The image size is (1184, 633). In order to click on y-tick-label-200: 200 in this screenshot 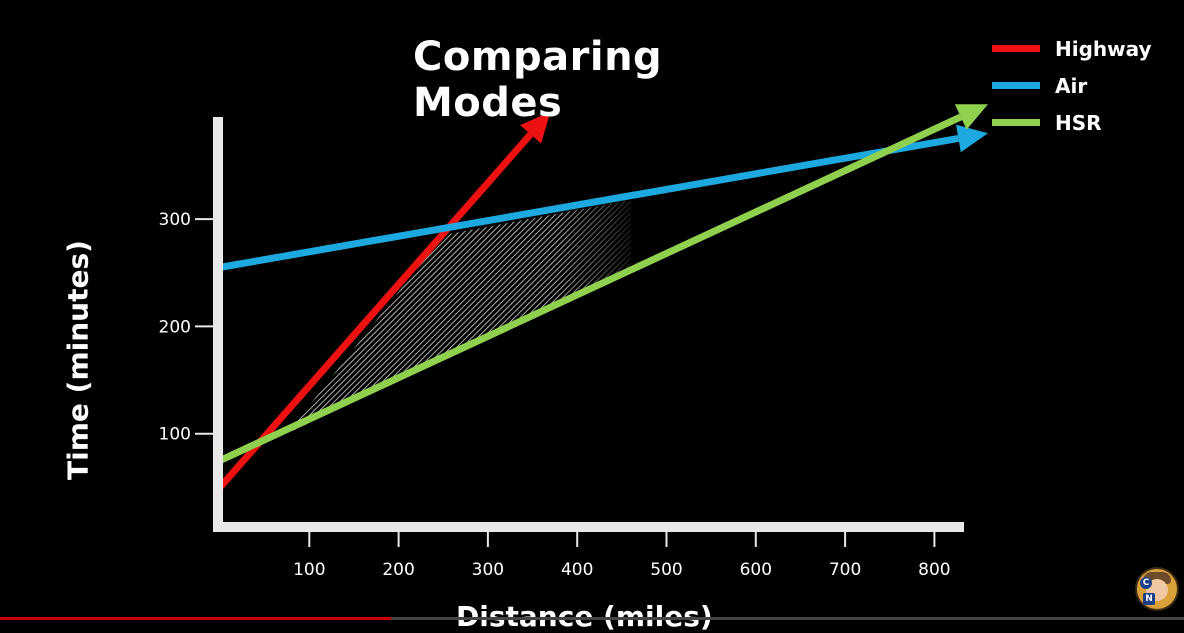, I will do `click(175, 327)`.